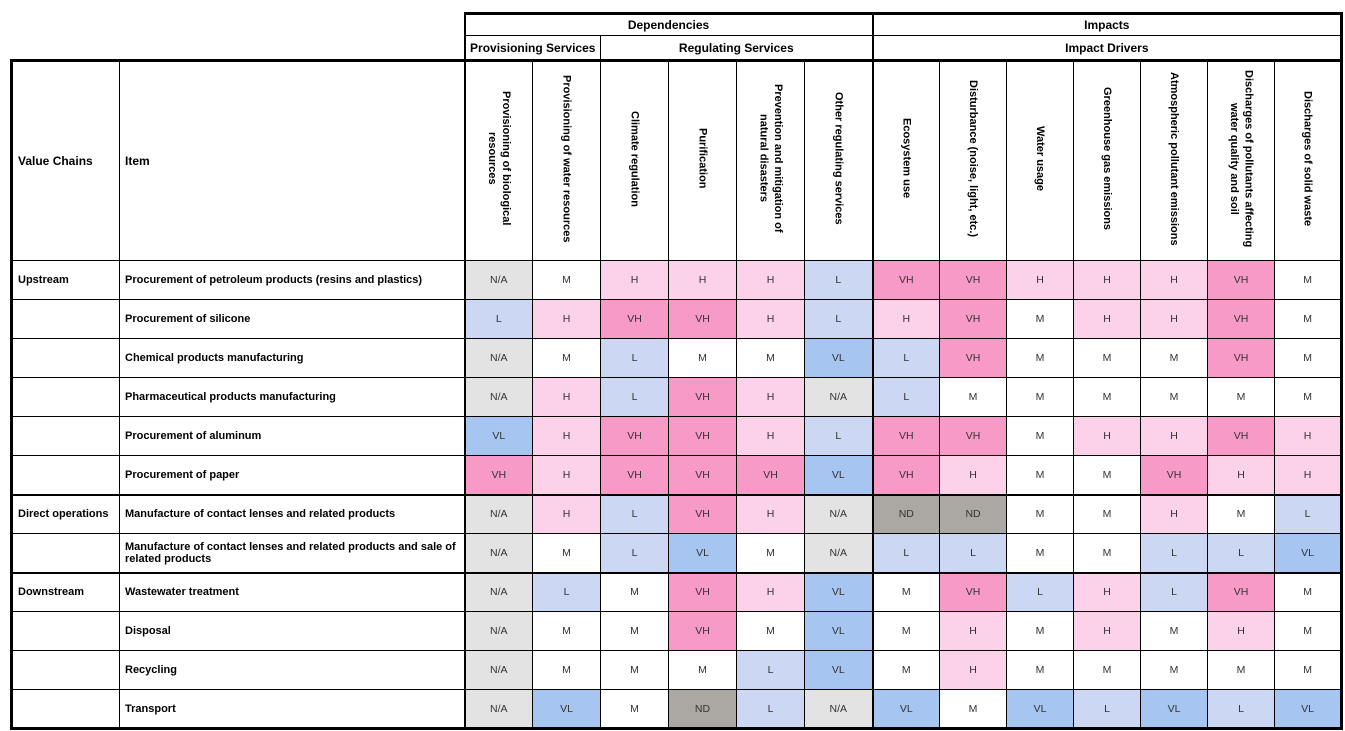  Describe the element at coordinates (677, 631) in the screenshot. I see `table-row: Disposal N/A M M VH M VL M H M H M H M` at that location.